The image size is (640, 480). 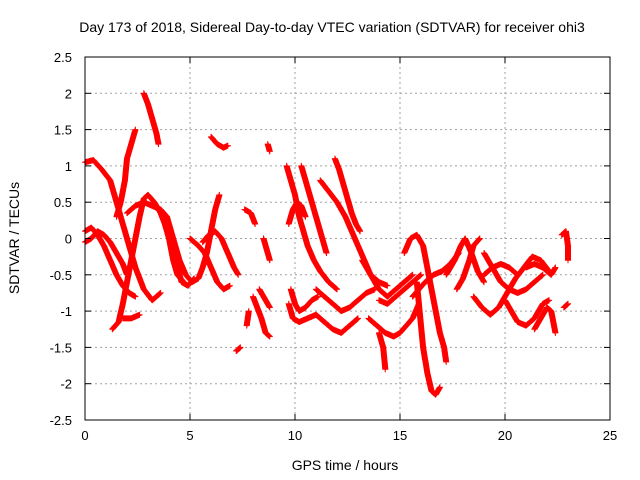 I want to click on y-tick-label: 1, so click(x=68, y=166).